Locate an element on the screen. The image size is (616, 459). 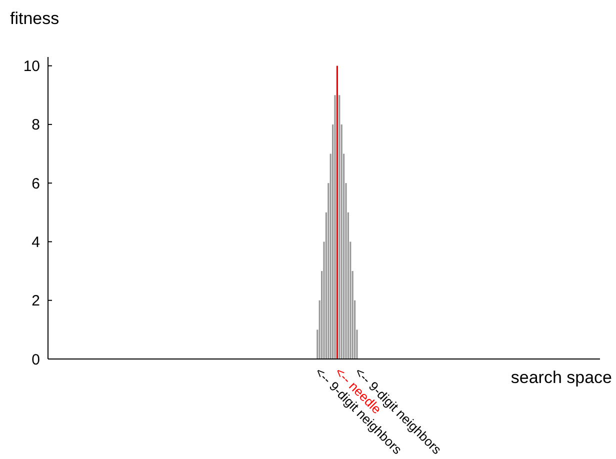
y-tick-label: 0 is located at coordinates (36, 359).